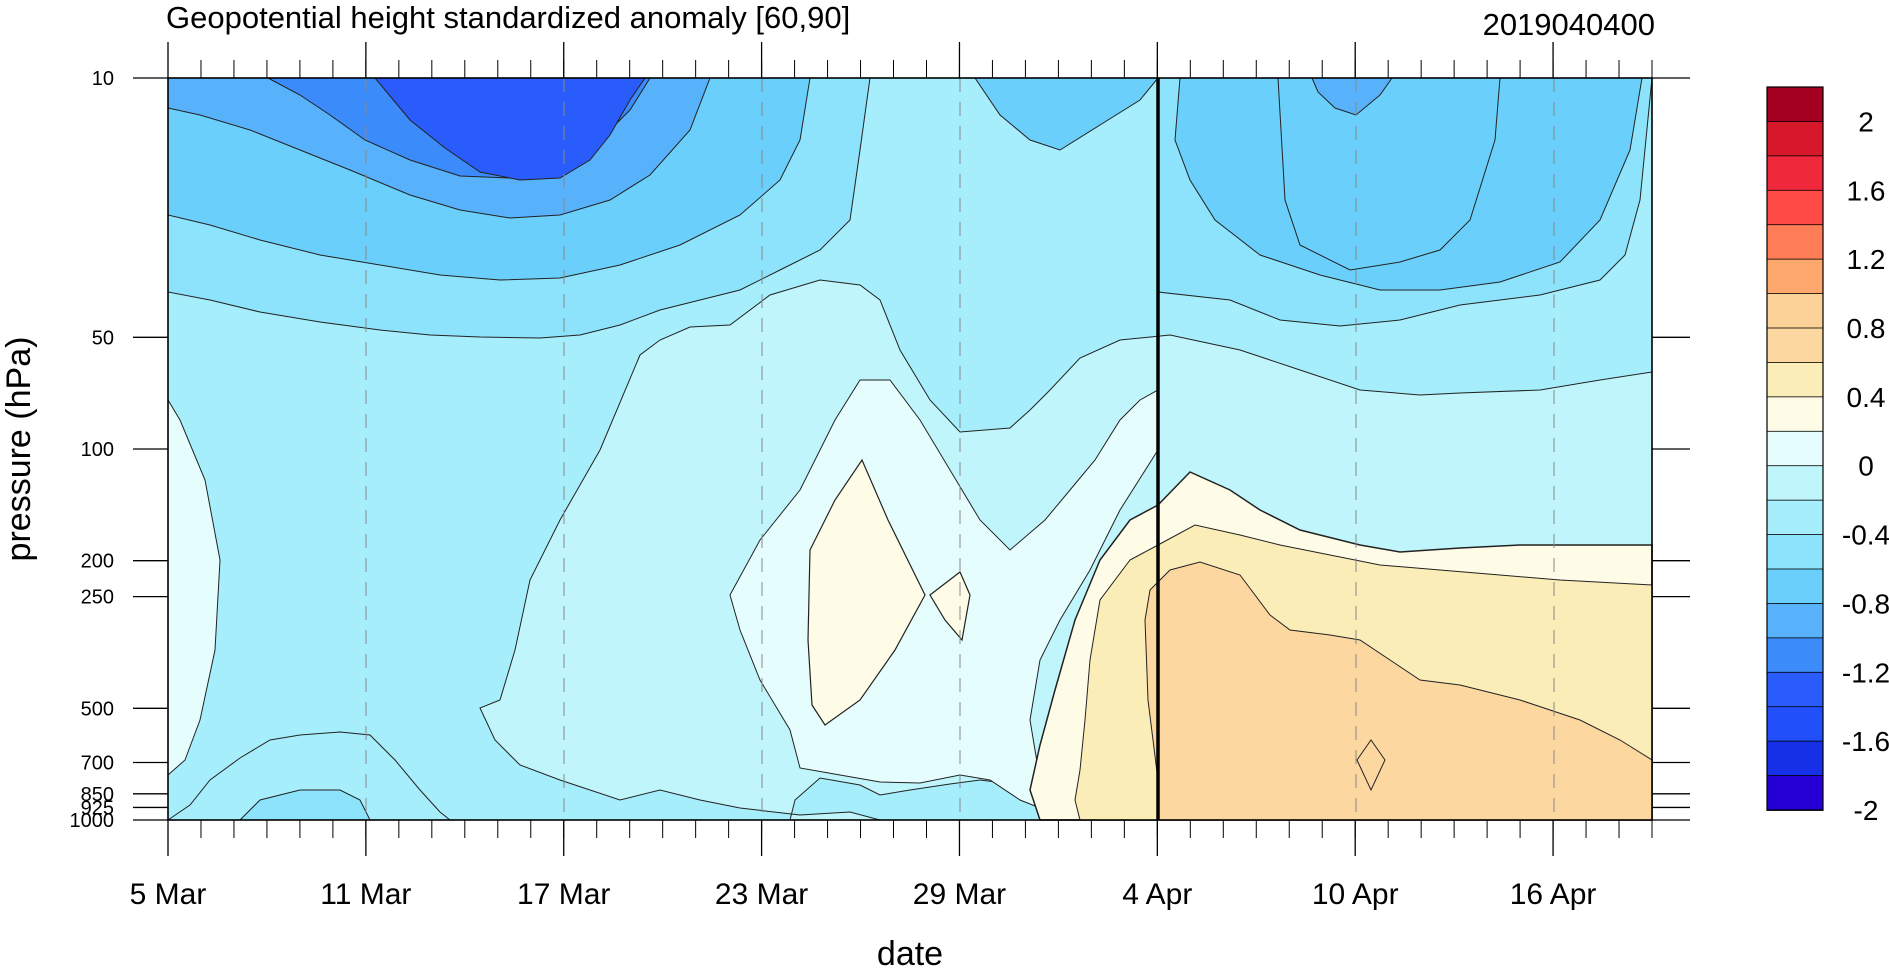 Image resolution: width=1889 pixels, height=969 pixels. I want to click on y-tick-label: 700, so click(97, 764).